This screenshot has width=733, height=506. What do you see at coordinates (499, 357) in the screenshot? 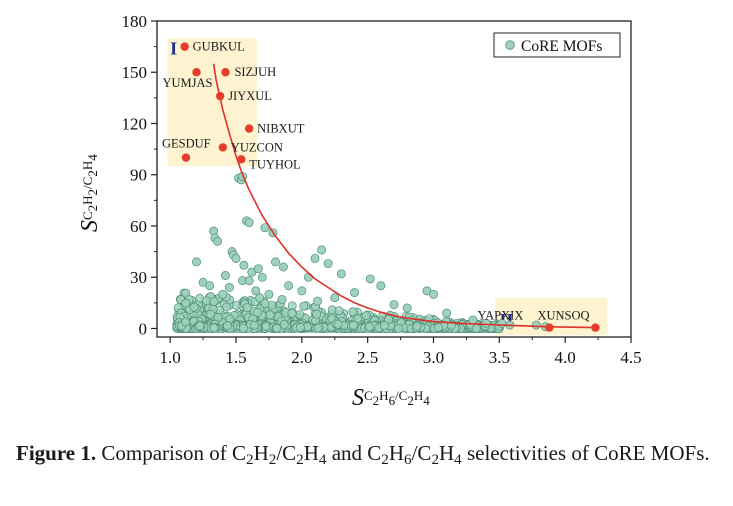
I see `x-tick-label: 3.5` at bounding box center [499, 357].